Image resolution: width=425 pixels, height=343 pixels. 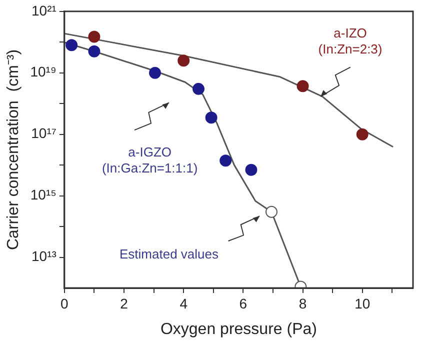 What do you see at coordinates (43, 194) in the screenshot?
I see `y-tick-label: 10¹⁵` at bounding box center [43, 194].